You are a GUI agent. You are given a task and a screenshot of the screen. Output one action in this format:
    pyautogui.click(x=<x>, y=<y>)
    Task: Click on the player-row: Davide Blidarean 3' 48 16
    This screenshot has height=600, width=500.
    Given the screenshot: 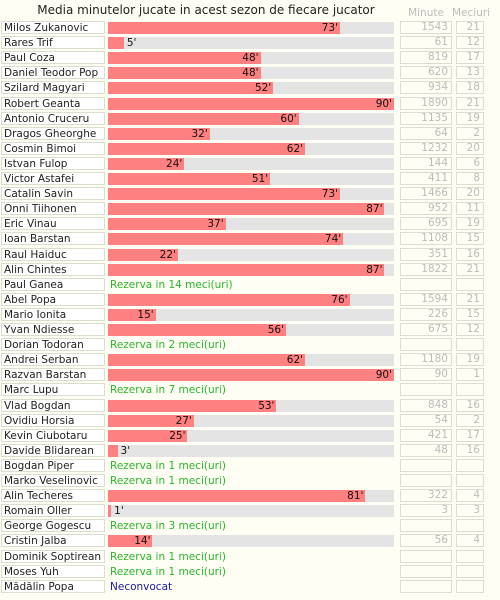 What is the action you would take?
    pyautogui.click(x=250, y=450)
    